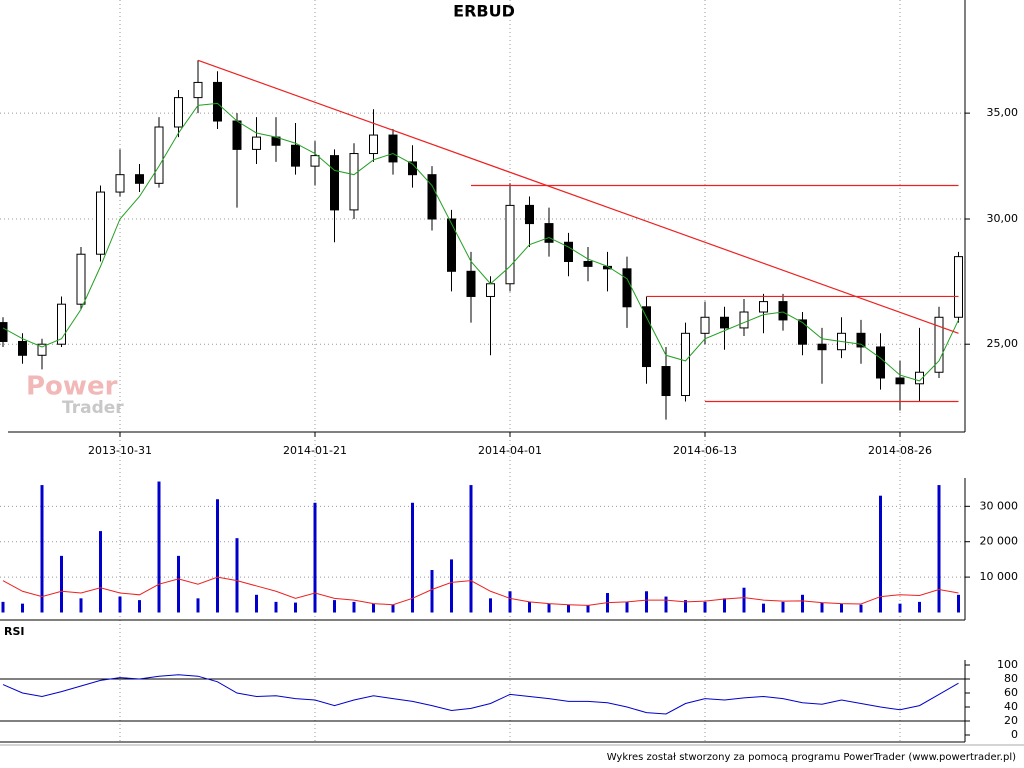 This screenshot has height=768, width=1024. What do you see at coordinates (484, 11) in the screenshot?
I see `chart-title: ERBUD` at bounding box center [484, 11].